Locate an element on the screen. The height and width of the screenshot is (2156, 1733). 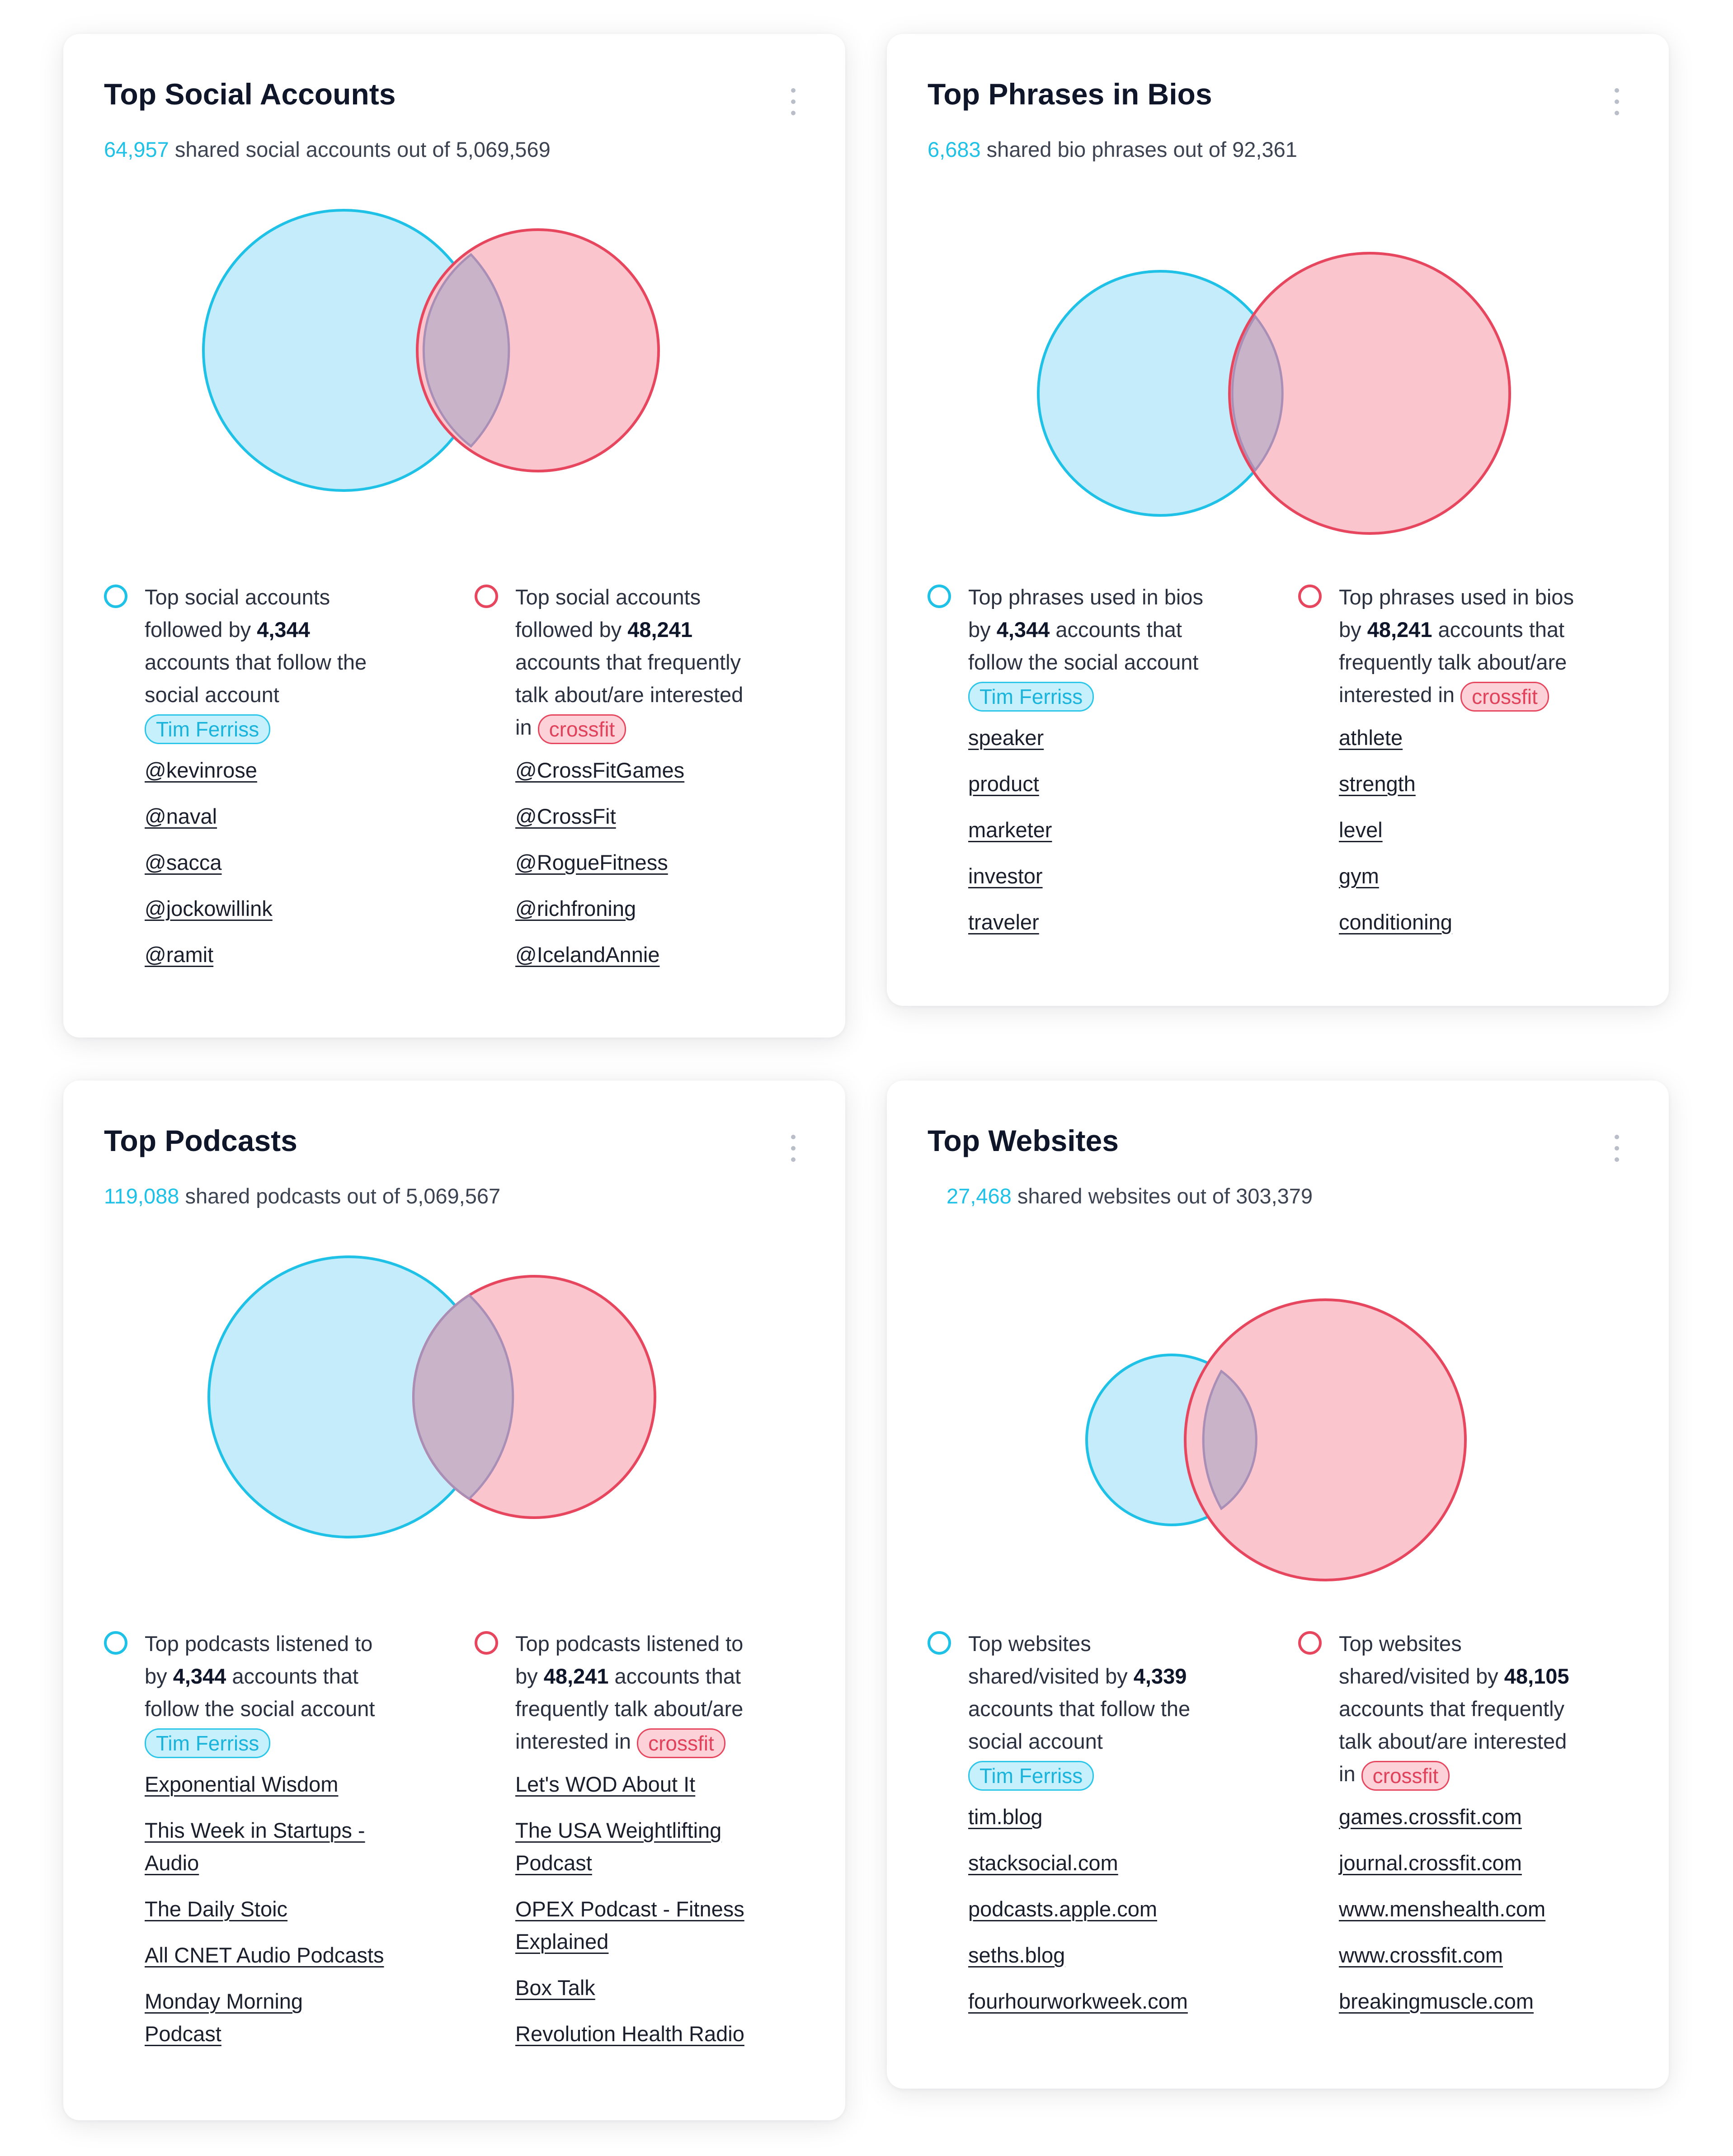
list-item-link: OPEX Podcast - Fitness Explained is located at coordinates (629, 1925).